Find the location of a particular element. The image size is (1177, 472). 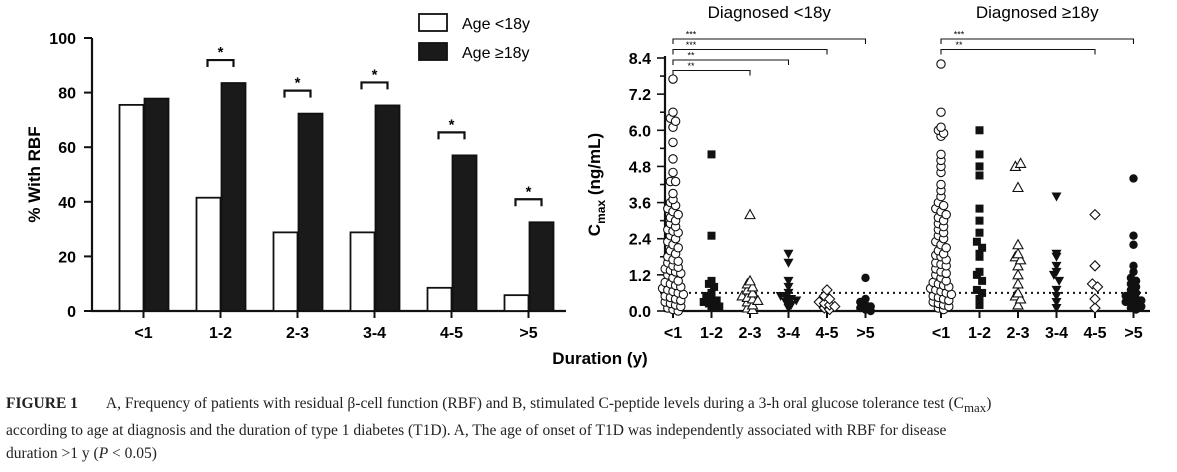

y-tick-label: 40 is located at coordinates (67, 203).